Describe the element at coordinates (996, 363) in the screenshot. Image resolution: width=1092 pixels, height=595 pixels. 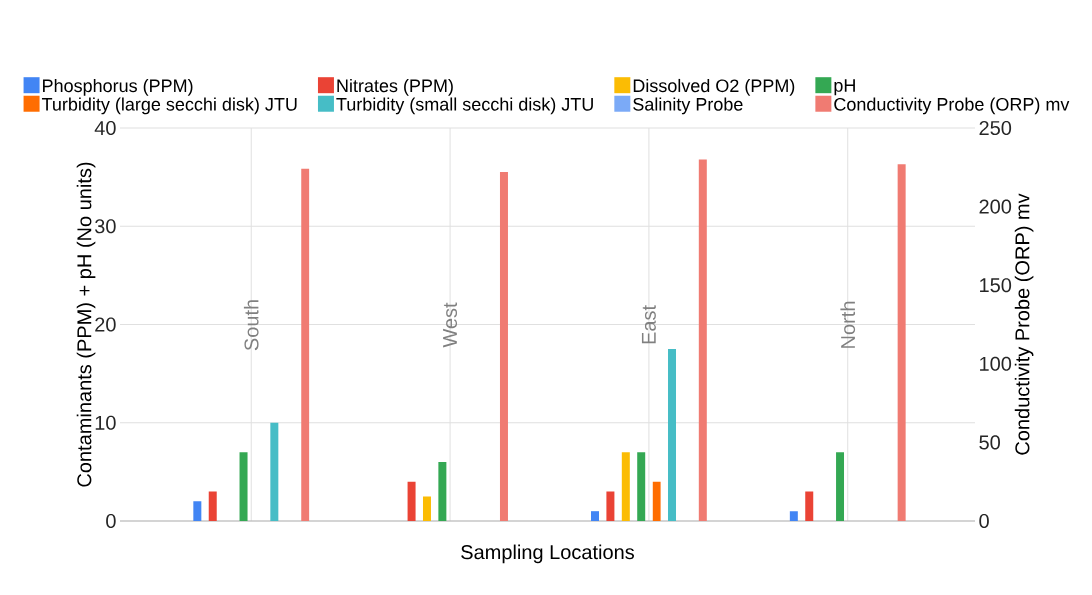
I see `y2-tick-label: 100` at that location.